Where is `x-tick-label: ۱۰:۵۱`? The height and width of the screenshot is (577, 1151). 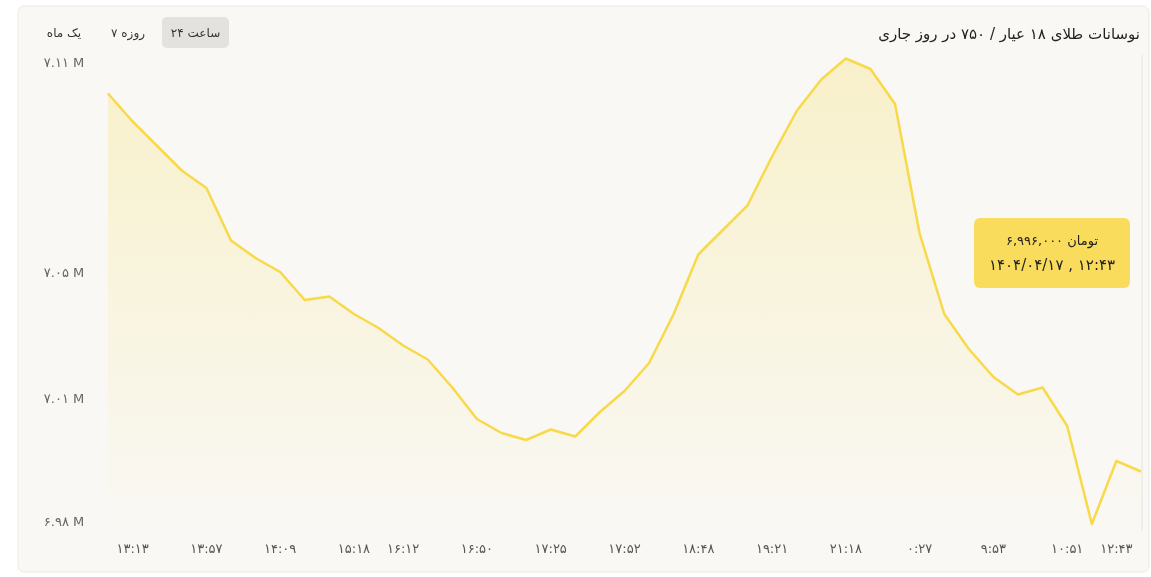 x-tick-label: ۱۰:۵۱ is located at coordinates (1067, 548).